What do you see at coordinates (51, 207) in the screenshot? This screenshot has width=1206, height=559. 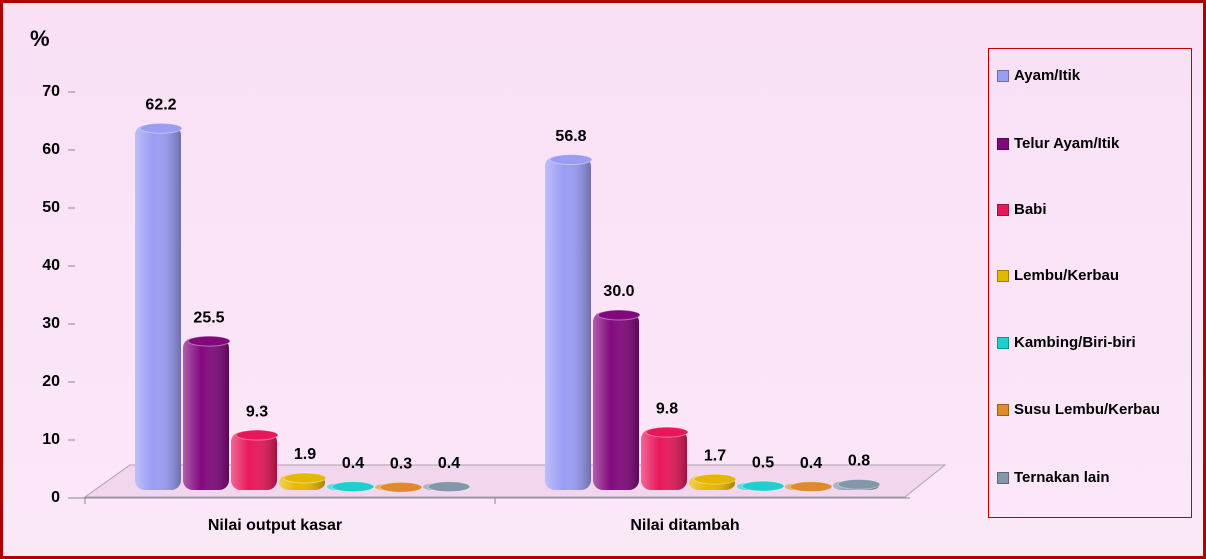 I see `y-tick-label: 50` at bounding box center [51, 207].